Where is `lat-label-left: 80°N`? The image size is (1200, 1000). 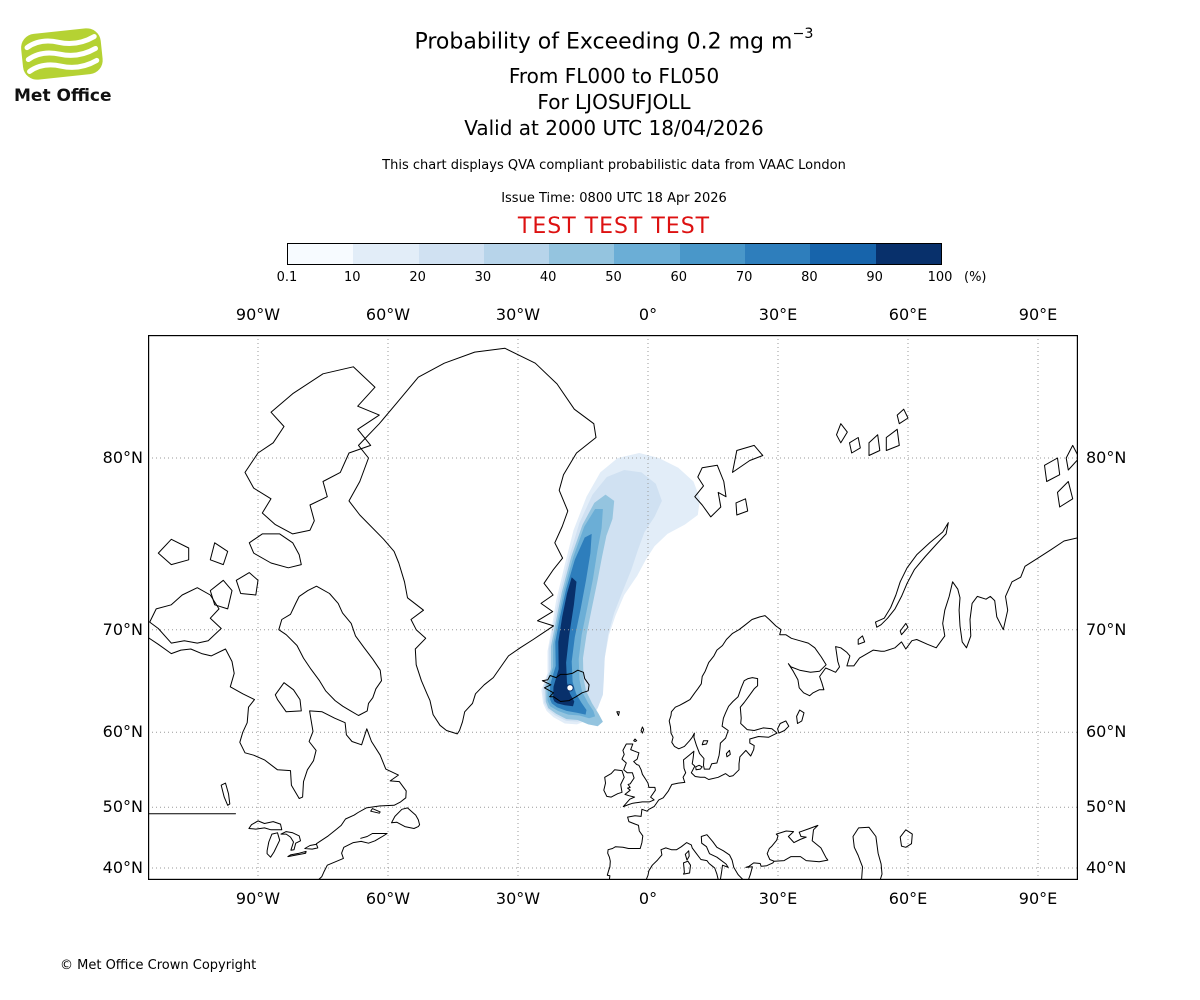
lat-label-left: 80°N is located at coordinates (122, 457).